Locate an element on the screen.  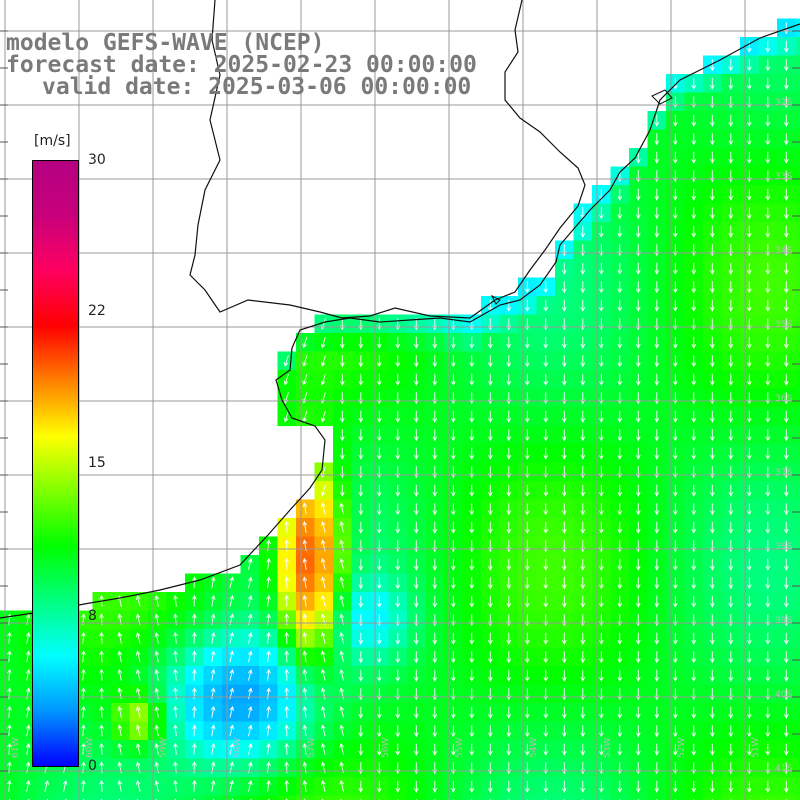
forecast-date: forecast date: 2025-02-23 00:00:00 is located at coordinates (241, 65).